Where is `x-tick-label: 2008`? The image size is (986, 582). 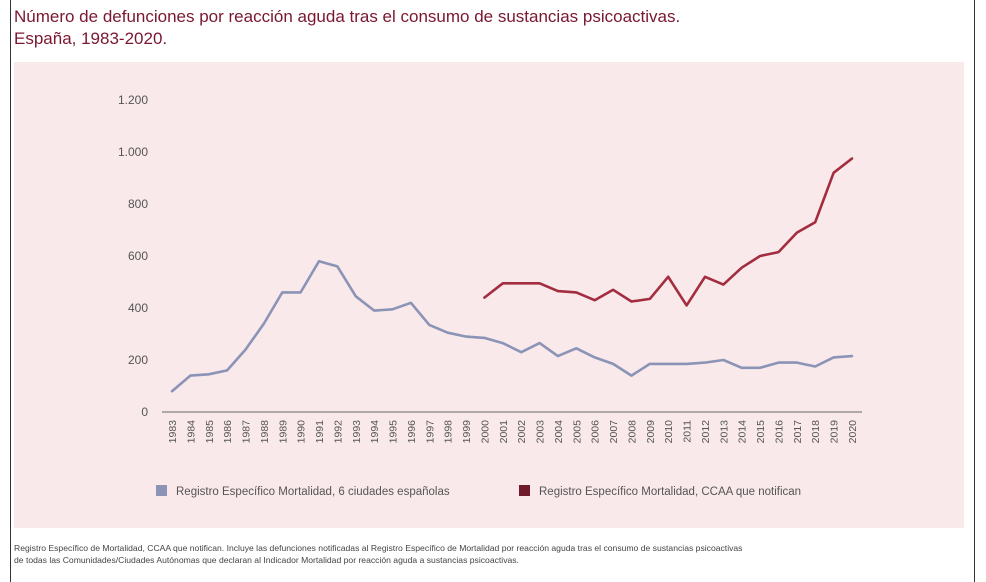
x-tick-label: 2008 is located at coordinates (632, 432).